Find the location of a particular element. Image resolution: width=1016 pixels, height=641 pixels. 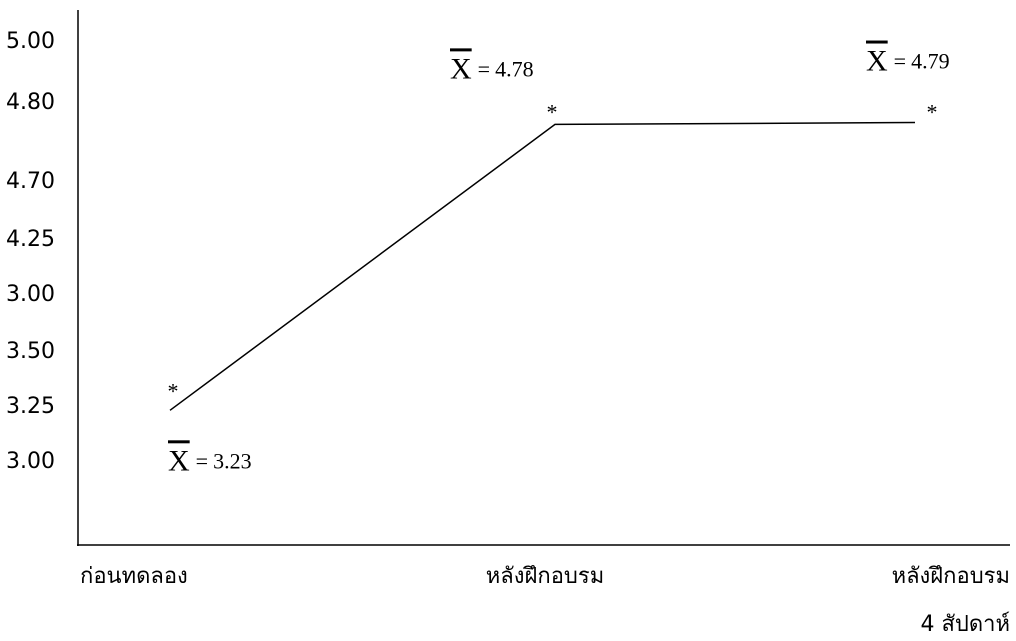

y-axis-label: 4.70 is located at coordinates (30, 181).